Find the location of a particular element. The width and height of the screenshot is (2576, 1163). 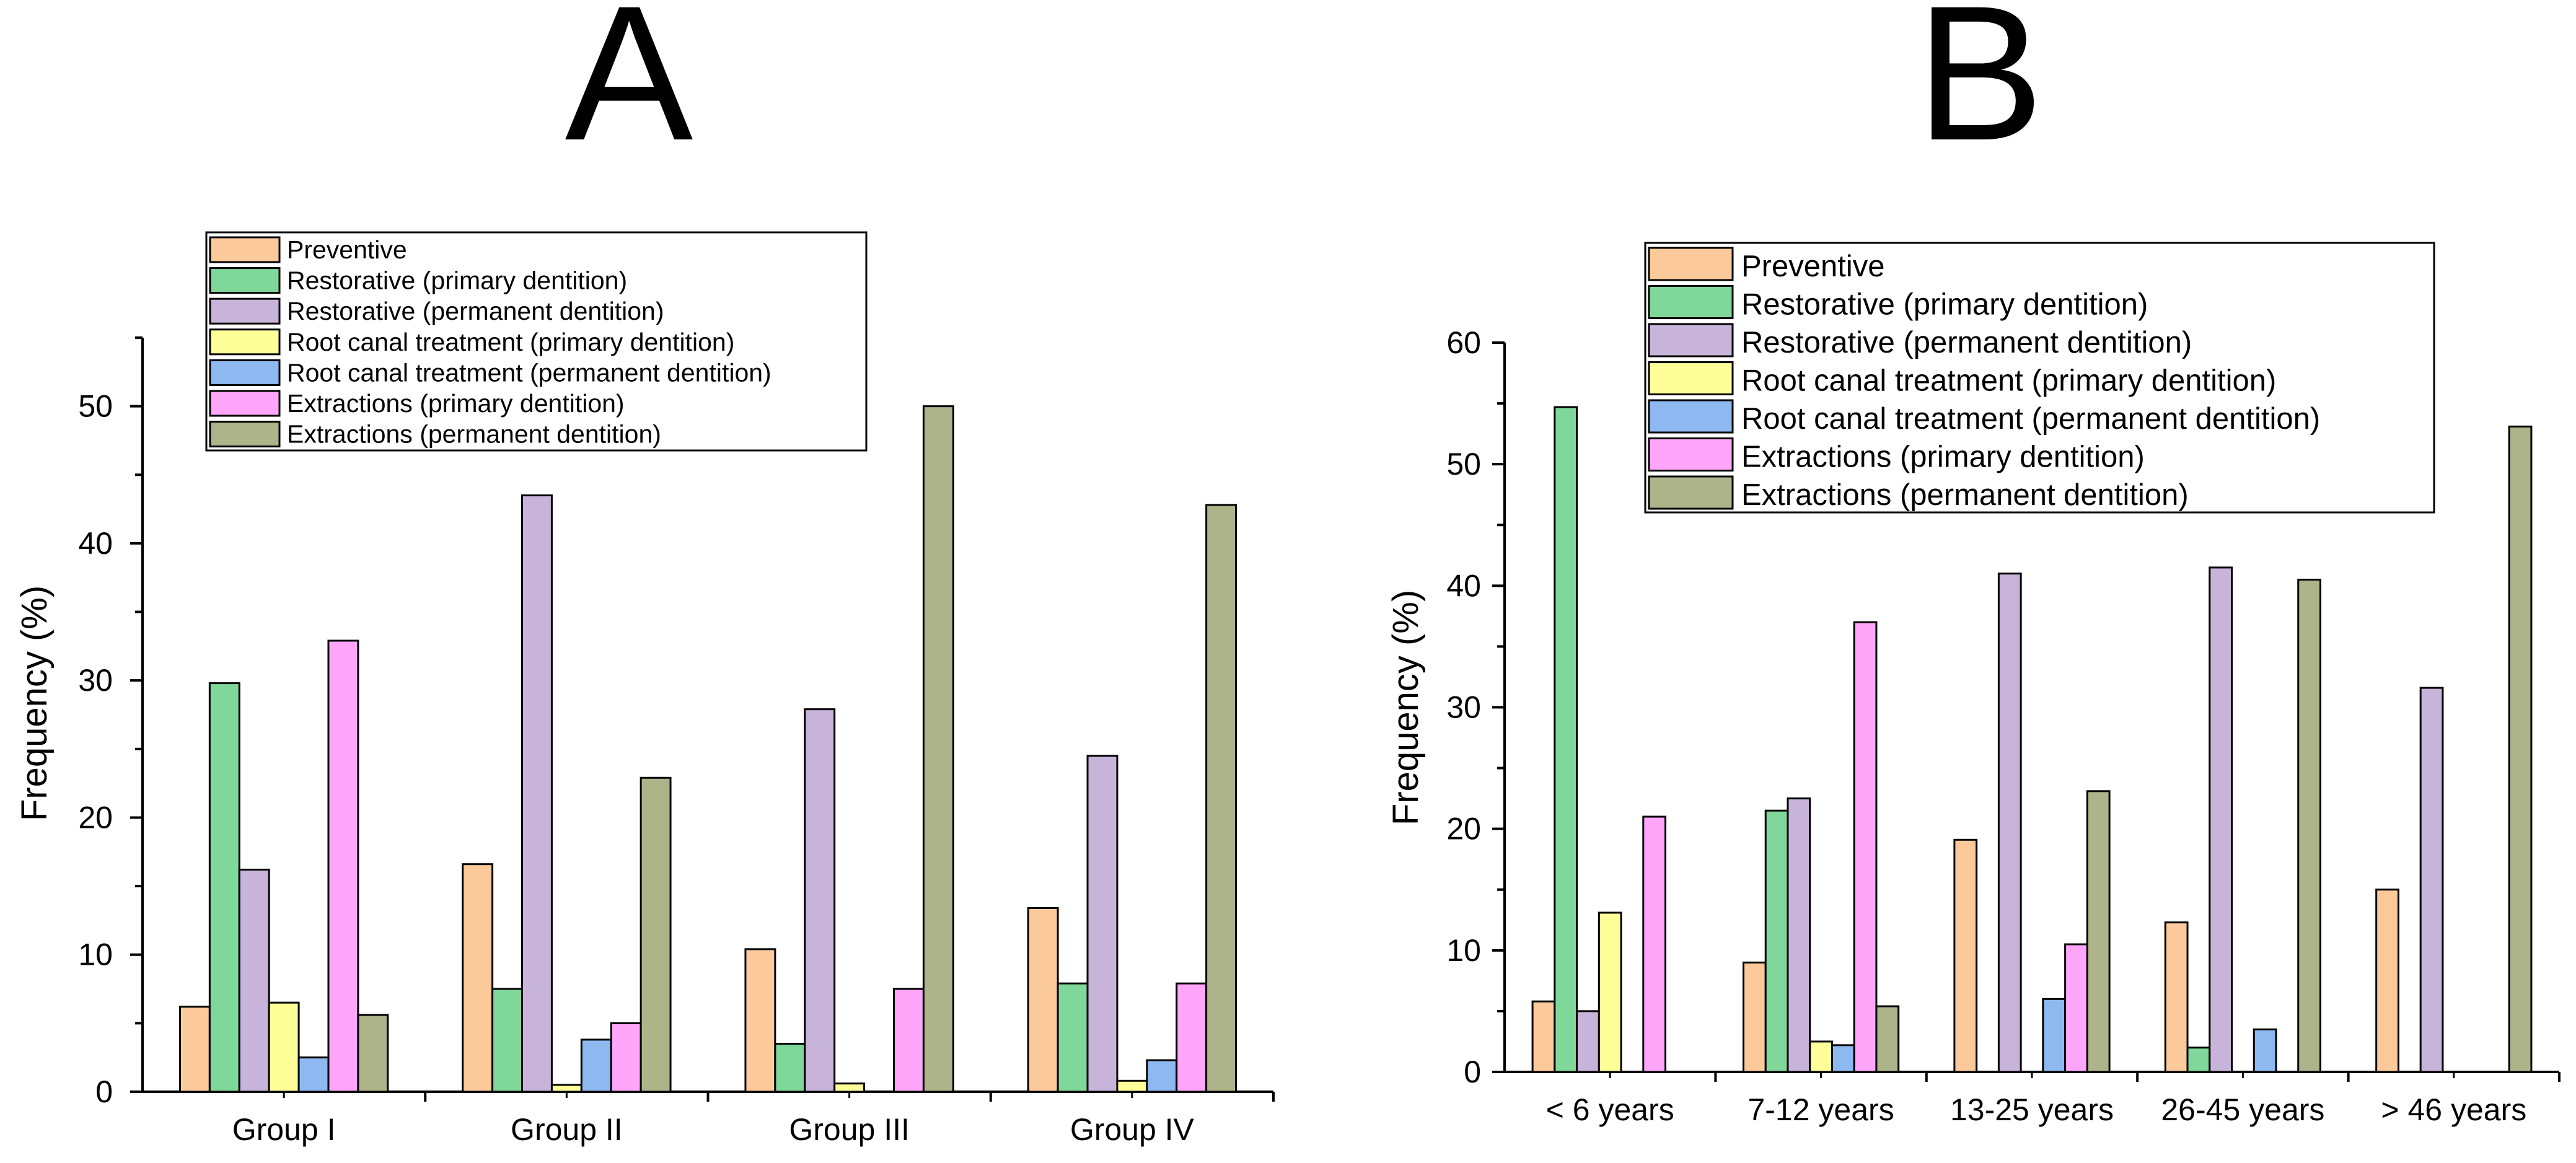

x-tick-label: < 6 years is located at coordinates (1610, 1109).